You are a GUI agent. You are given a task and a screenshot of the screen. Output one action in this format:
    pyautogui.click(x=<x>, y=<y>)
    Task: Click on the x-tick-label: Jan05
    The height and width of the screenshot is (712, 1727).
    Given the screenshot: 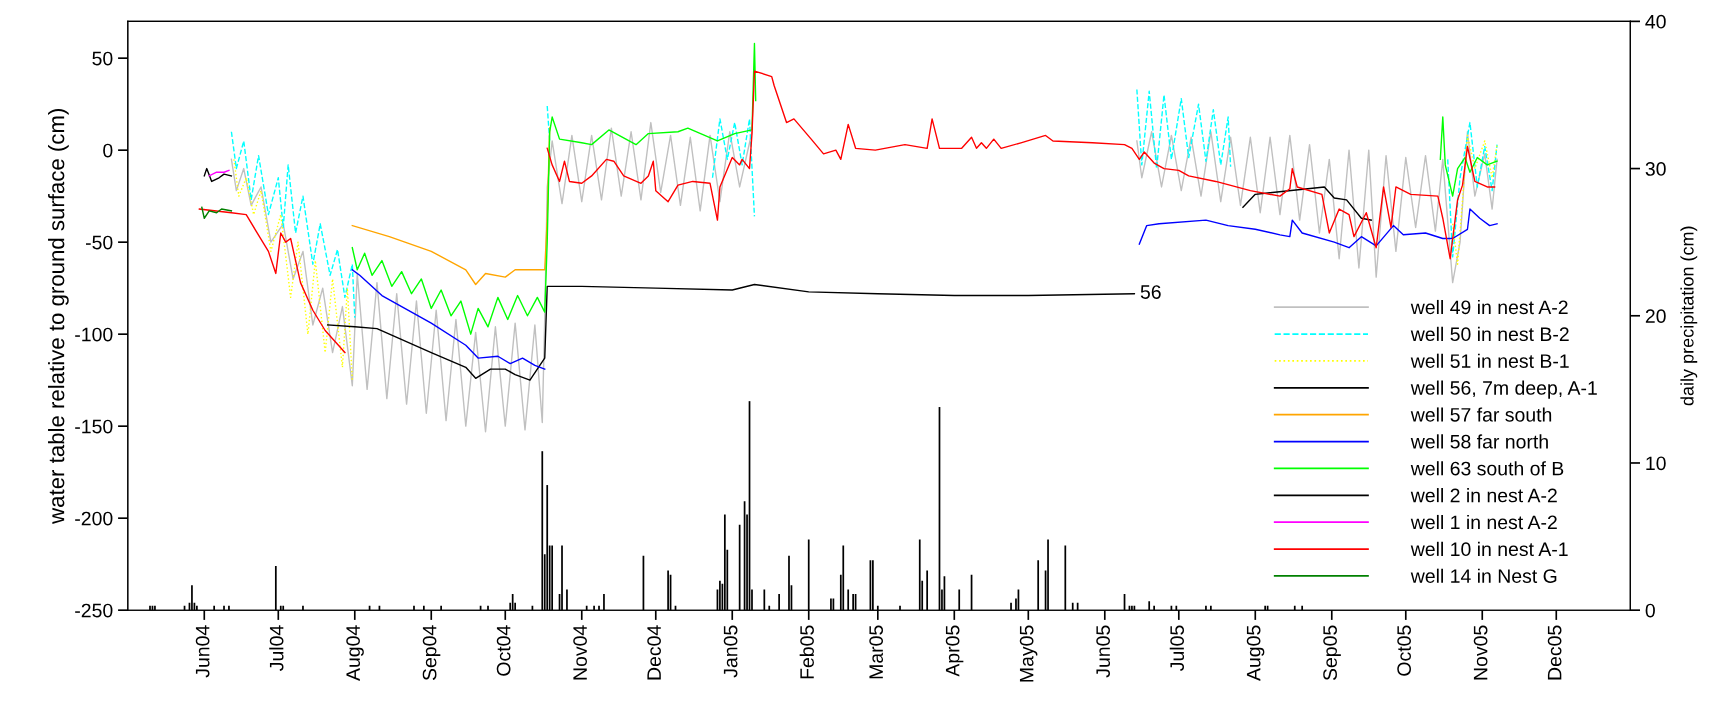 What is the action you would take?
    pyautogui.click(x=730, y=651)
    